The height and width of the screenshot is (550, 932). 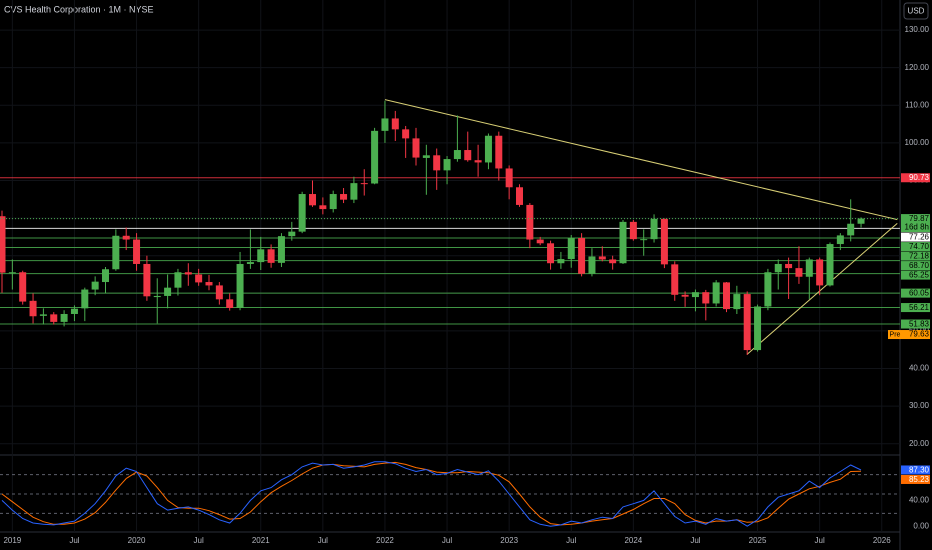 What do you see at coordinates (919, 307) in the screenshot?
I see `price-badge-label: 56.21` at bounding box center [919, 307].